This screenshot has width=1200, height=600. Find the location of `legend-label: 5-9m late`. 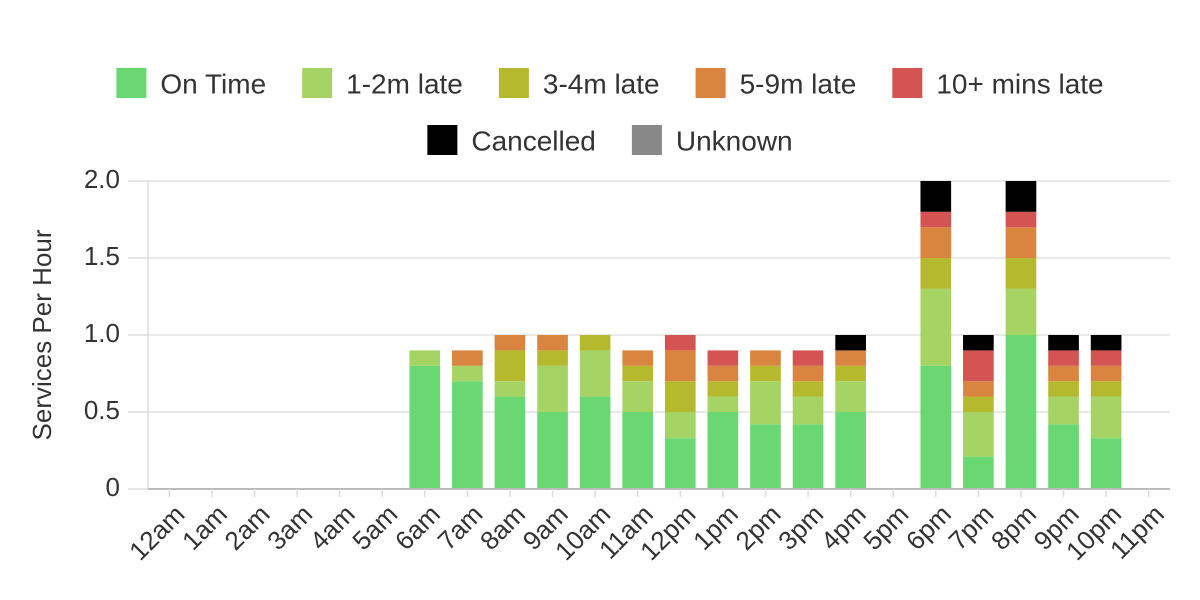

legend-label: 5-9m late is located at coordinates (798, 83).